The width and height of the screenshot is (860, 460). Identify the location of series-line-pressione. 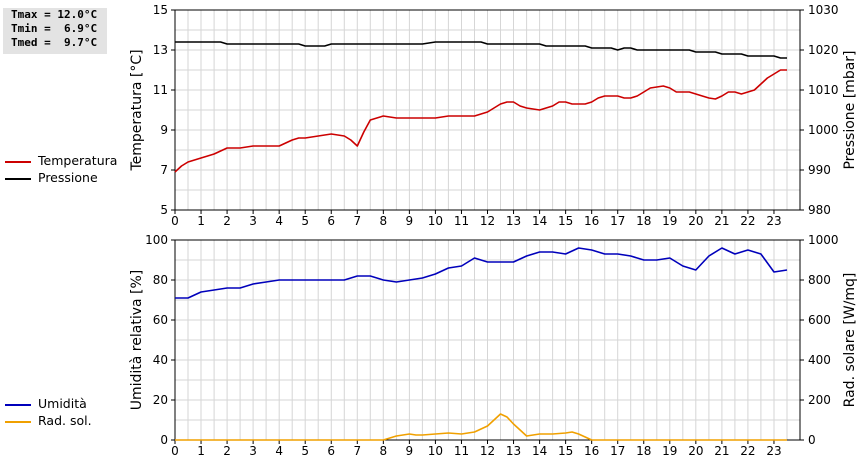
(481, 50).